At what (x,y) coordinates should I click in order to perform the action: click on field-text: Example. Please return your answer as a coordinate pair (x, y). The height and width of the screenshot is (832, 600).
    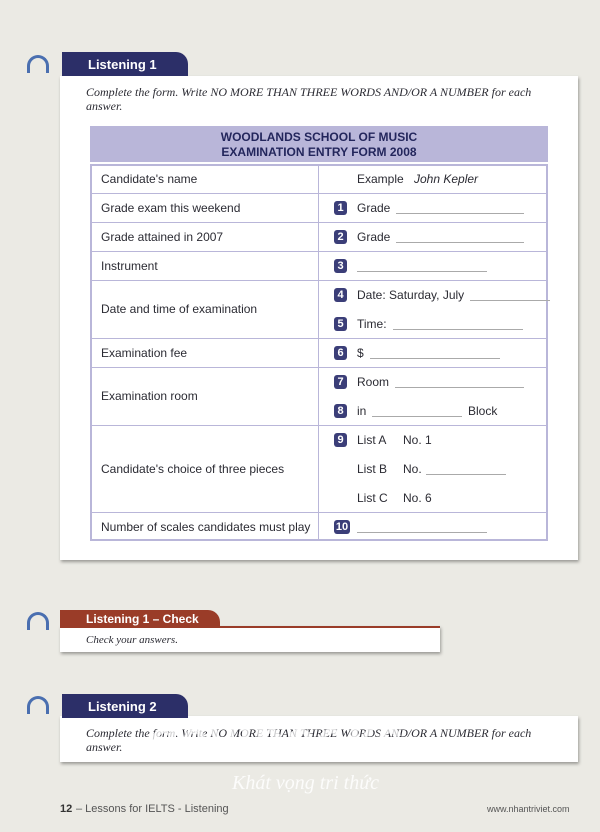
    Looking at the image, I should click on (380, 178).